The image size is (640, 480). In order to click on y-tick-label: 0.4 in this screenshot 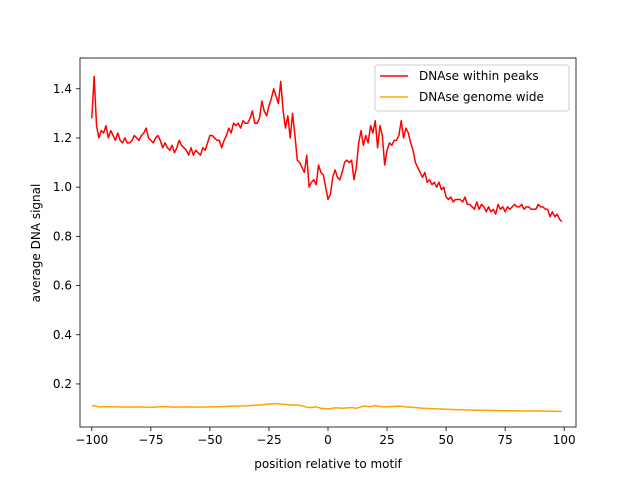, I will do `click(62, 335)`.